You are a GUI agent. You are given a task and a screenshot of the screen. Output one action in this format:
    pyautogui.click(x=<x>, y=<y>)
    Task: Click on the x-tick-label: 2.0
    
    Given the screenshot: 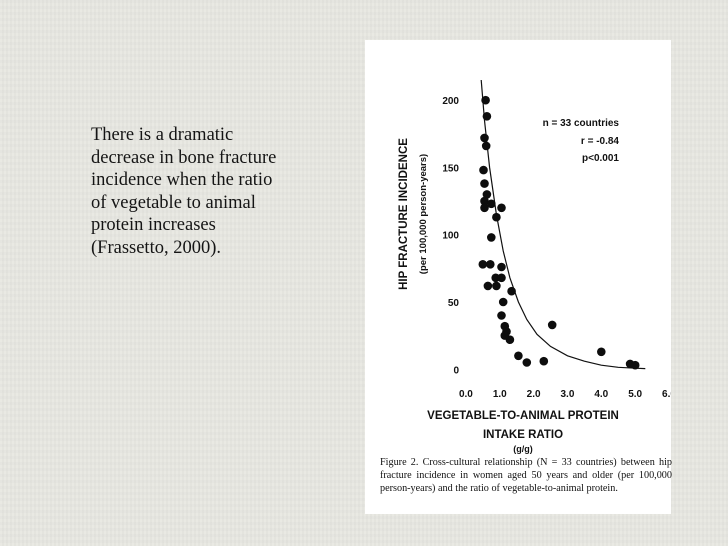 What is the action you would take?
    pyautogui.click(x=534, y=394)
    